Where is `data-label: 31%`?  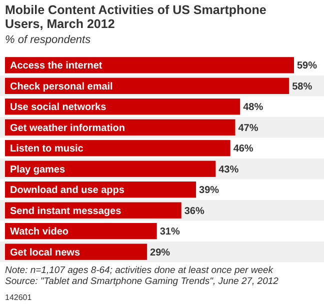 data-label: 31% is located at coordinates (170, 232).